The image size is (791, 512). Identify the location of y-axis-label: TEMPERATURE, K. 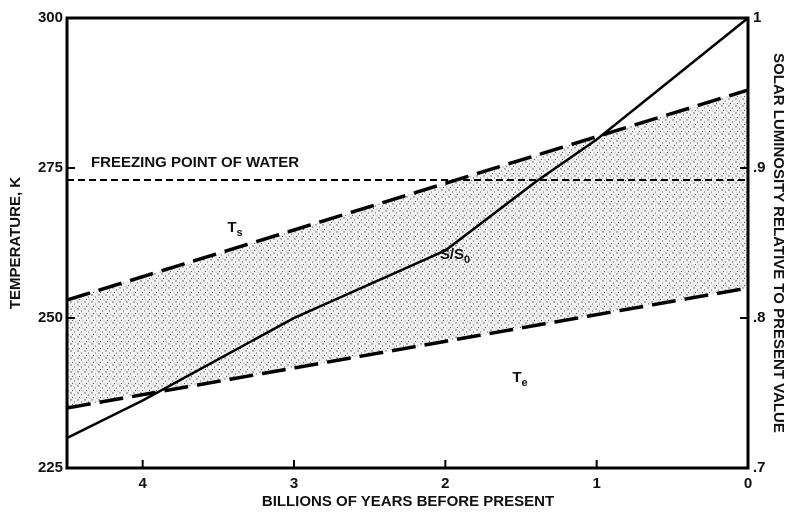
(15, 243).